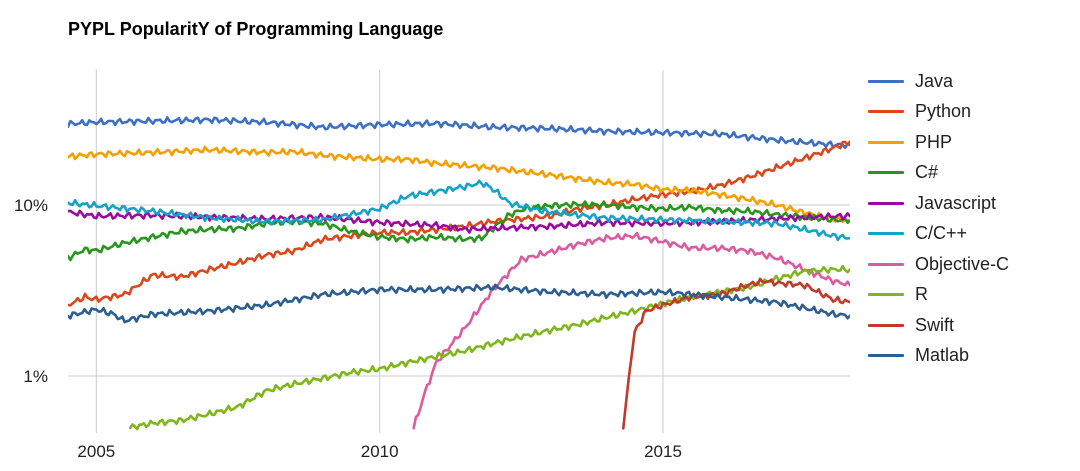  Describe the element at coordinates (934, 80) in the screenshot. I see `legend-label: Java` at that location.